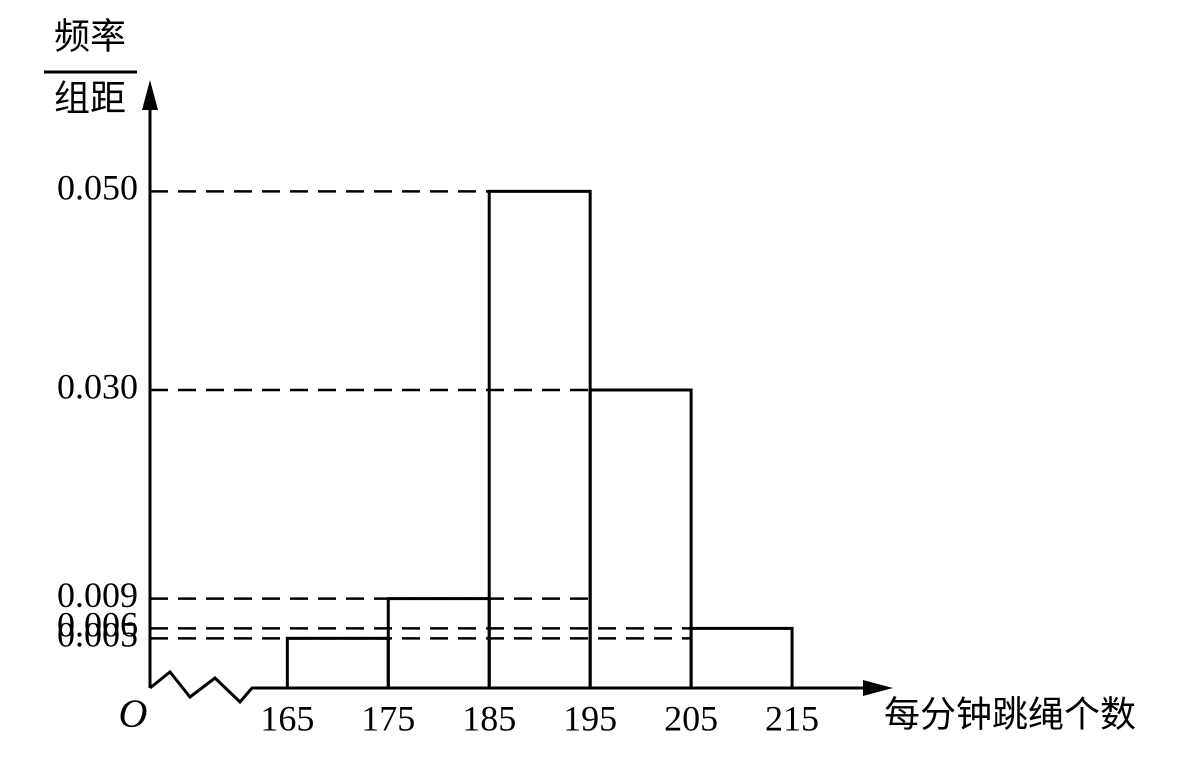  What do you see at coordinates (97, 595) in the screenshot?
I see `y-tick-label: 0.009` at bounding box center [97, 595].